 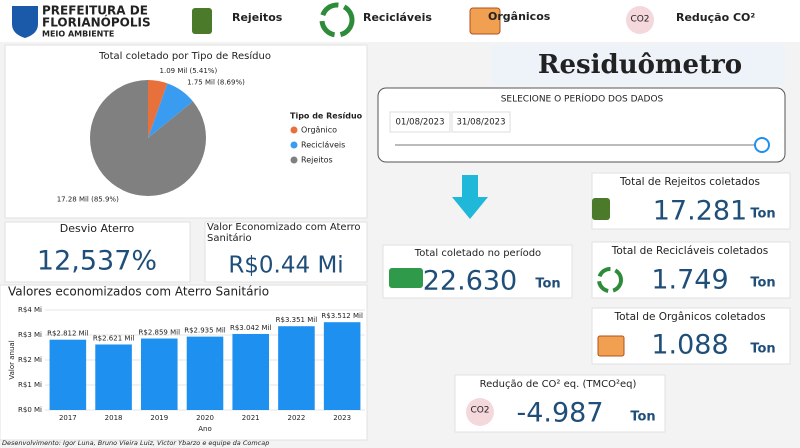 I want to click on truck-icon, so click(x=406, y=278).